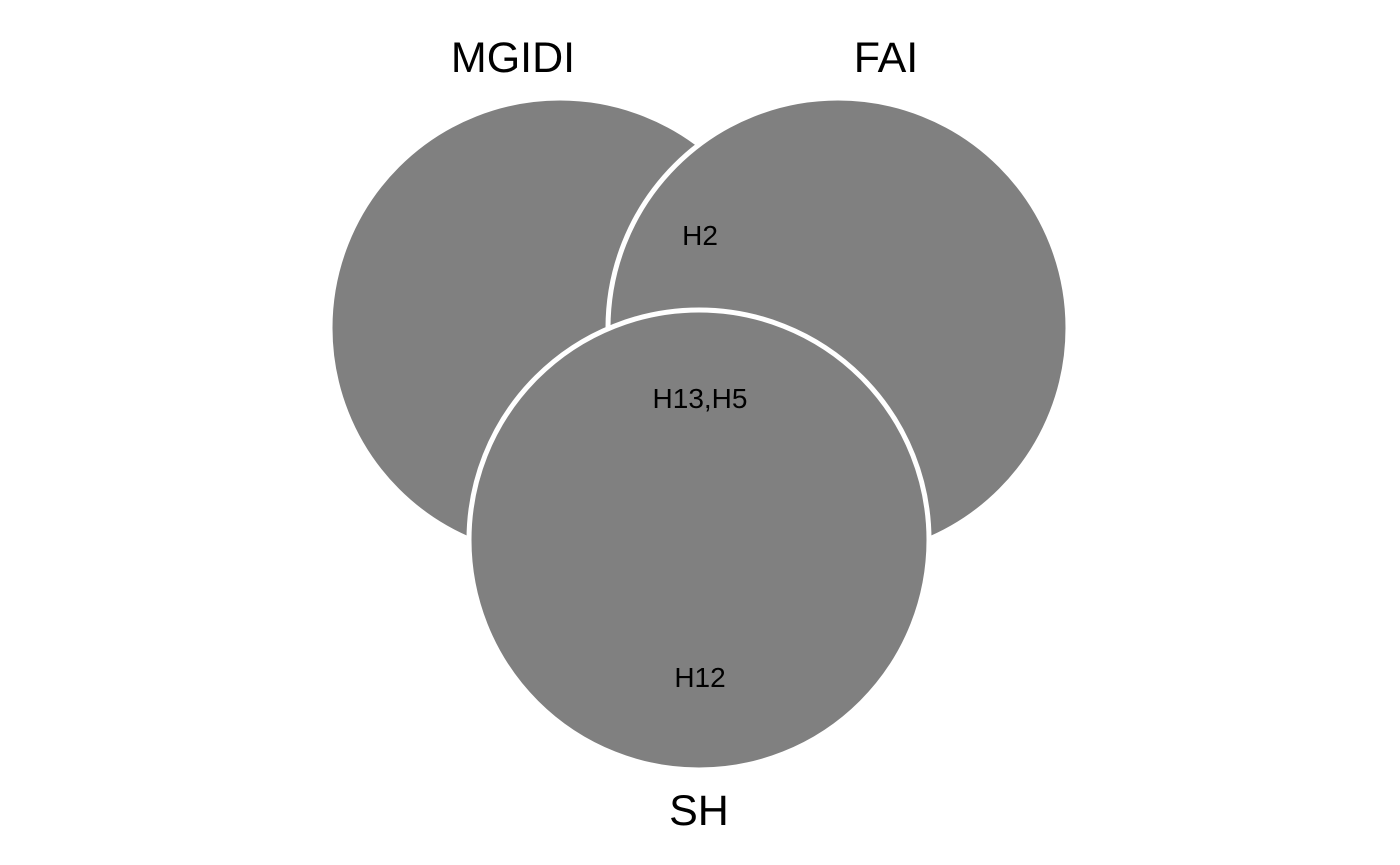 This screenshot has width=1400, height=865. Describe the element at coordinates (700, 235) in the screenshot. I see `region-label-fai-sh: H2` at that location.